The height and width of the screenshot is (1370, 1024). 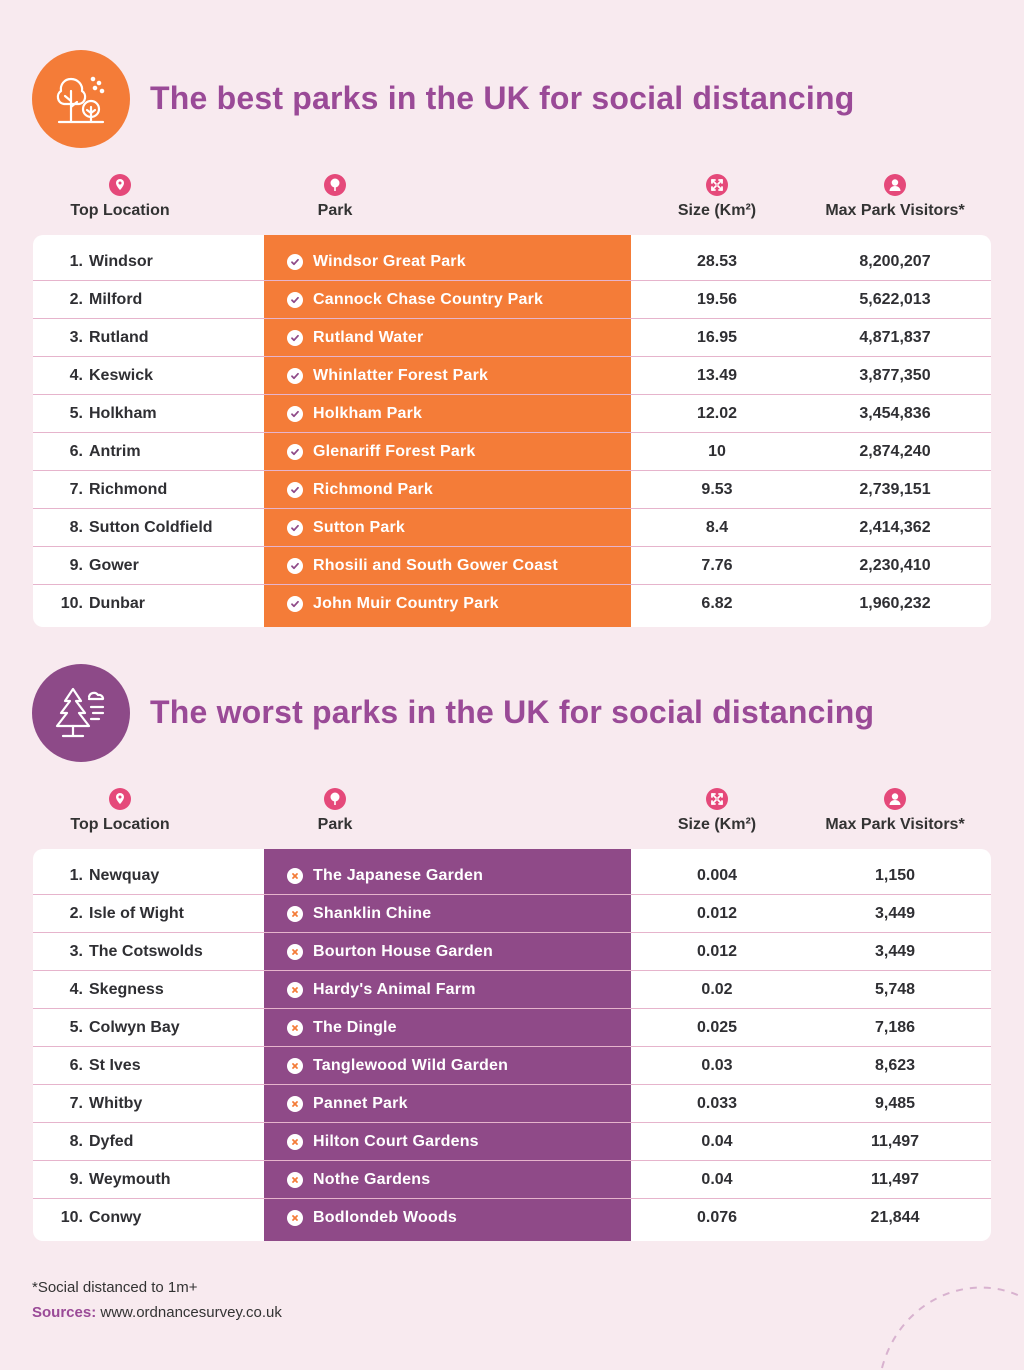 What do you see at coordinates (895, 413) in the screenshot?
I see `max-visitors: 3,454,836` at bounding box center [895, 413].